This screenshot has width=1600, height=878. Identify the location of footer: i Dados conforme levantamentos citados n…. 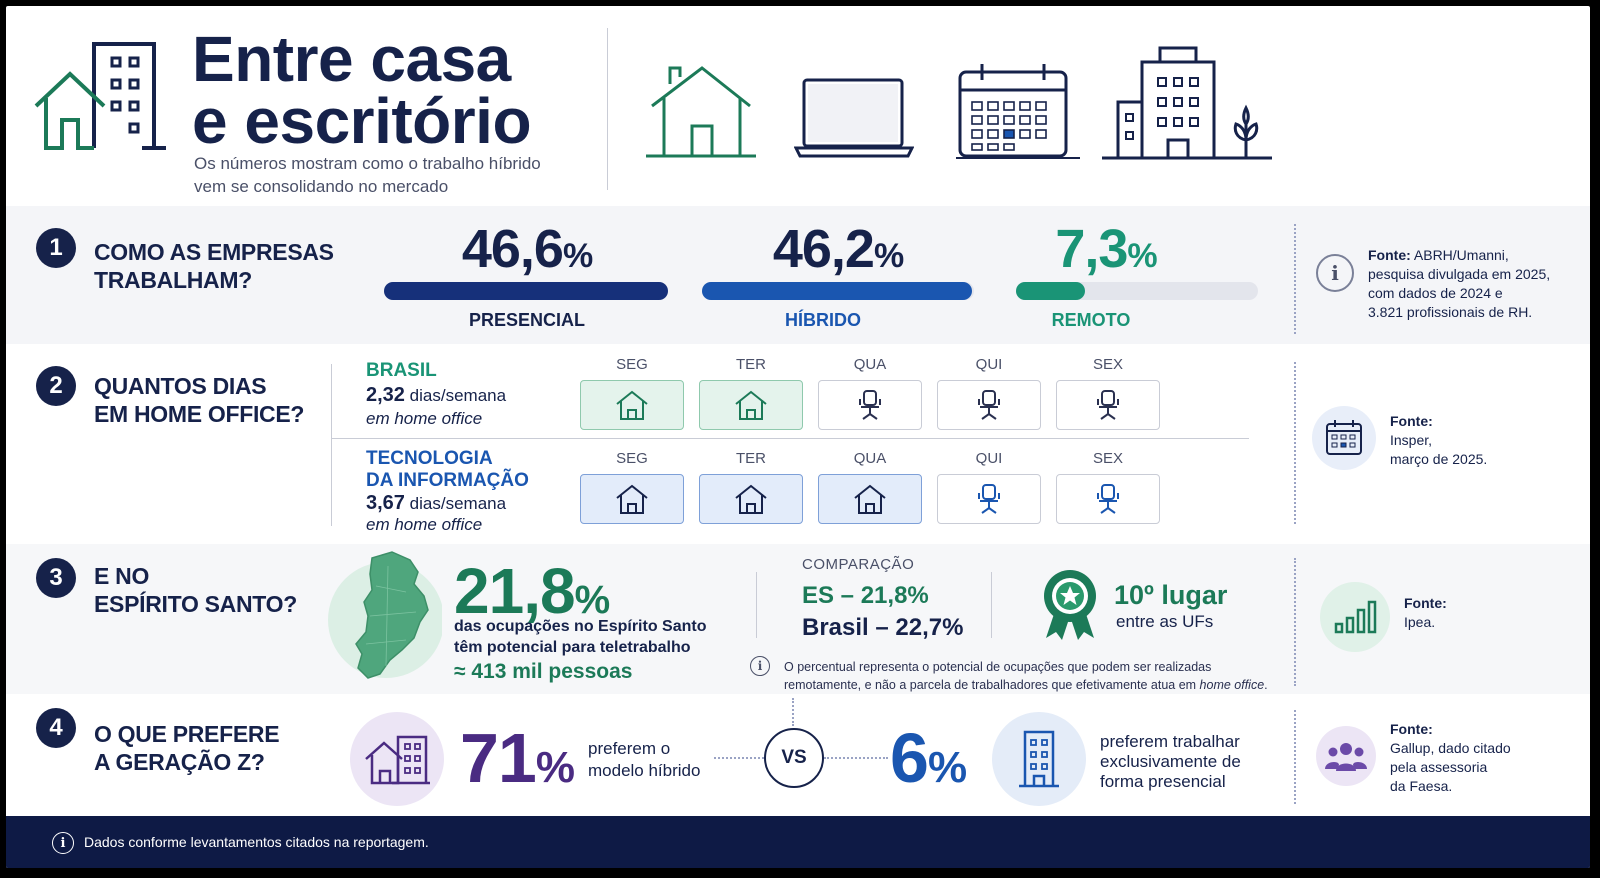
(798, 842).